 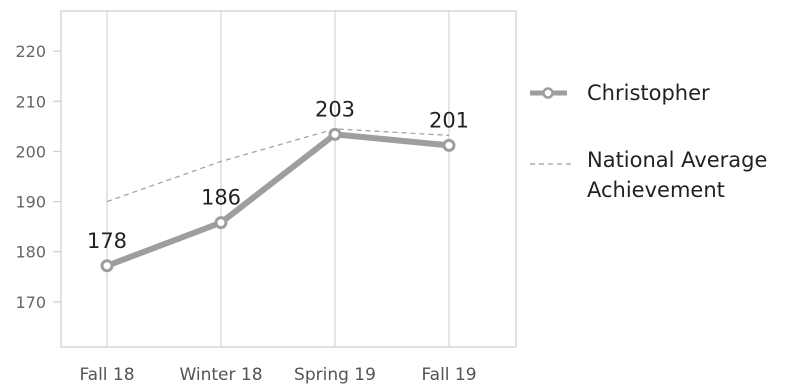 I want to click on y-tick-label: 190, so click(x=30, y=202).